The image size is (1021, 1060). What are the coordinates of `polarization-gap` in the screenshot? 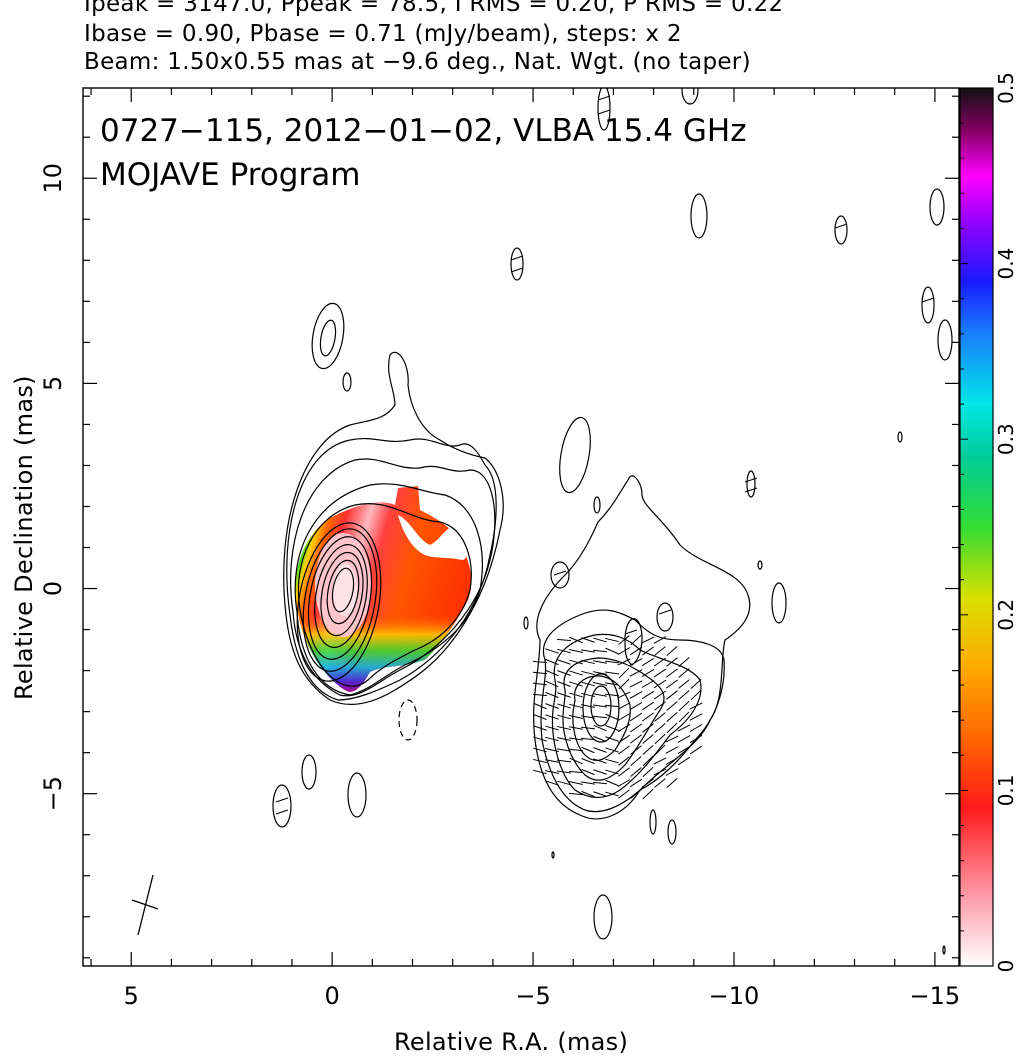 It's located at (433, 537).